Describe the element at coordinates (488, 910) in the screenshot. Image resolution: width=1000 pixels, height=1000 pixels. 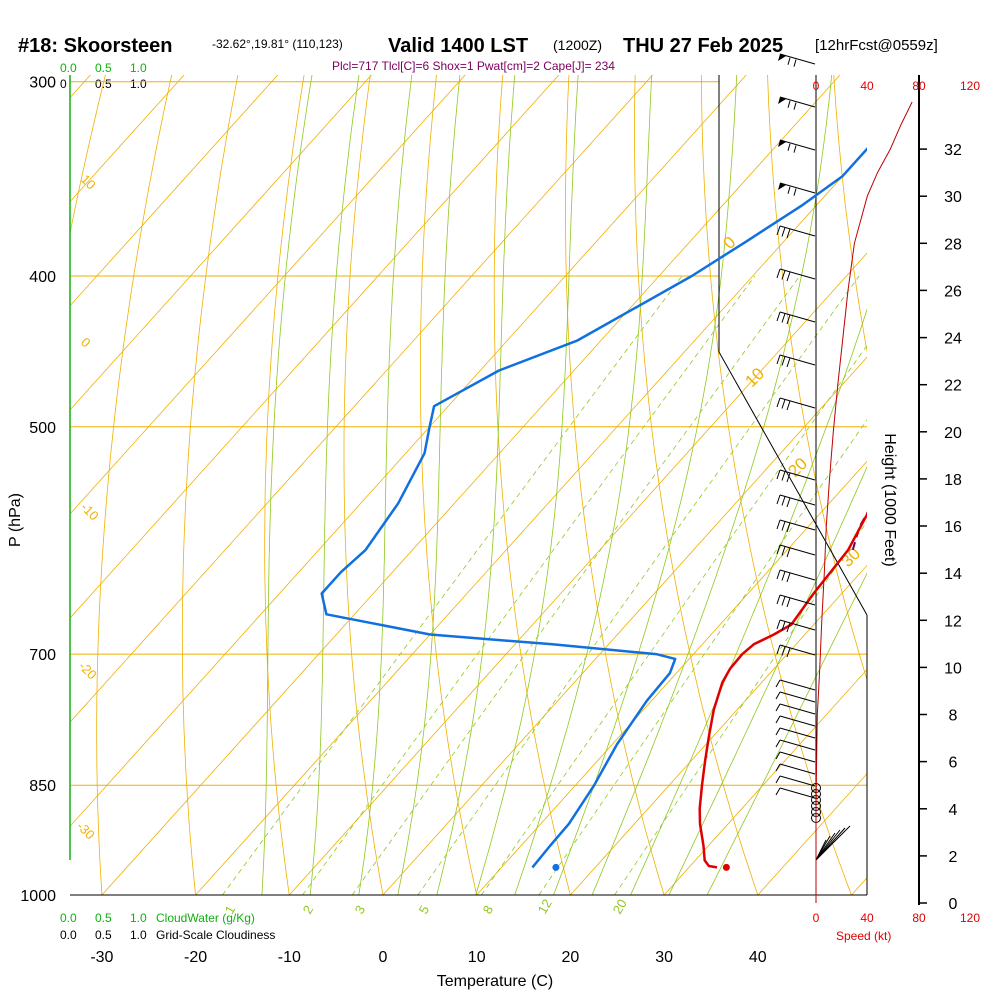
I see `mixing-ratio-label: 8` at that location.